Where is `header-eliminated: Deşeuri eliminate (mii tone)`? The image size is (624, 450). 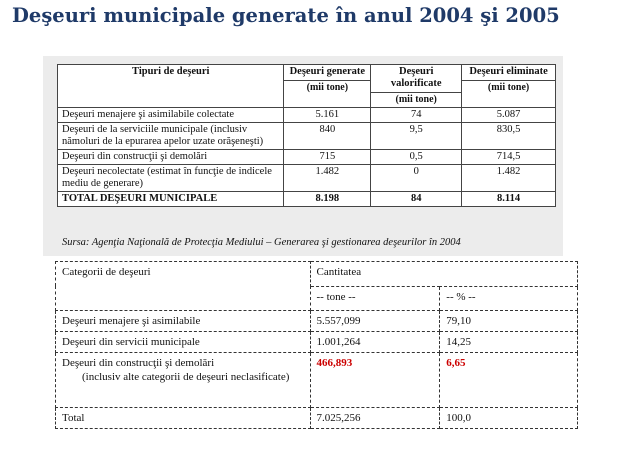 header-eliminated: Deşeuri eliminate (mii tone) is located at coordinates (508, 86).